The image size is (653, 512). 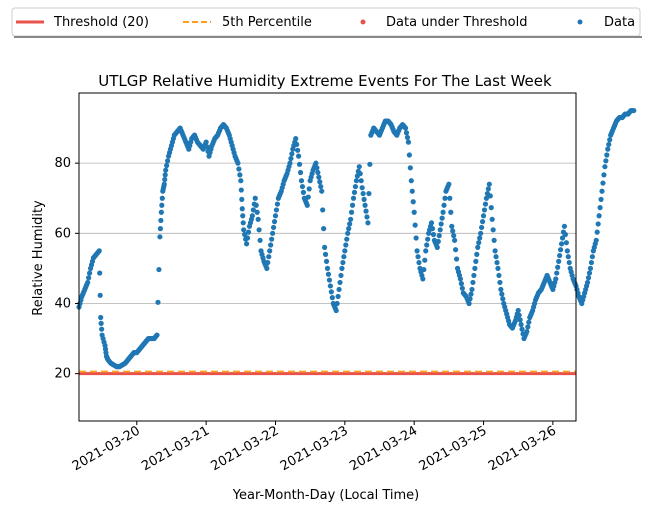 What do you see at coordinates (619, 22) in the screenshot?
I see `legend-data-label: Data` at bounding box center [619, 22].